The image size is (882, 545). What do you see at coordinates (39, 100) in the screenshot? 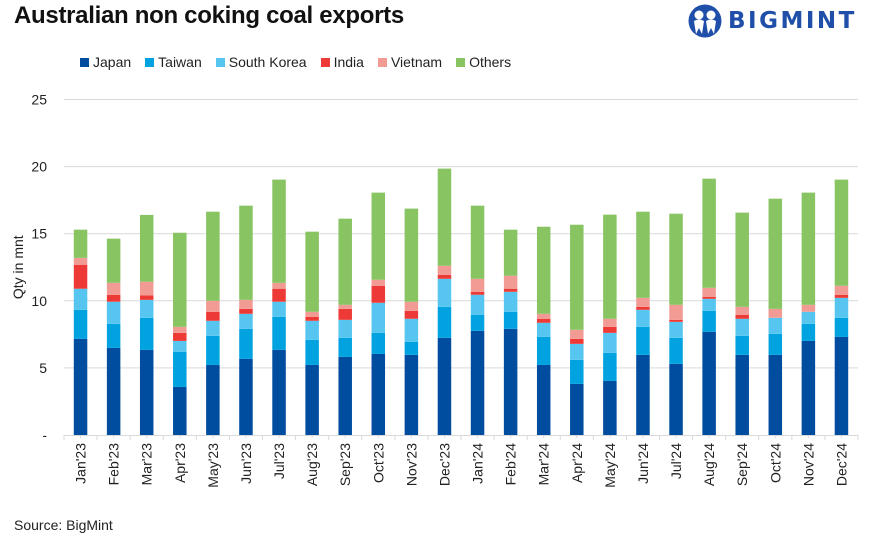
I see `y-tick-label: 25` at bounding box center [39, 100].